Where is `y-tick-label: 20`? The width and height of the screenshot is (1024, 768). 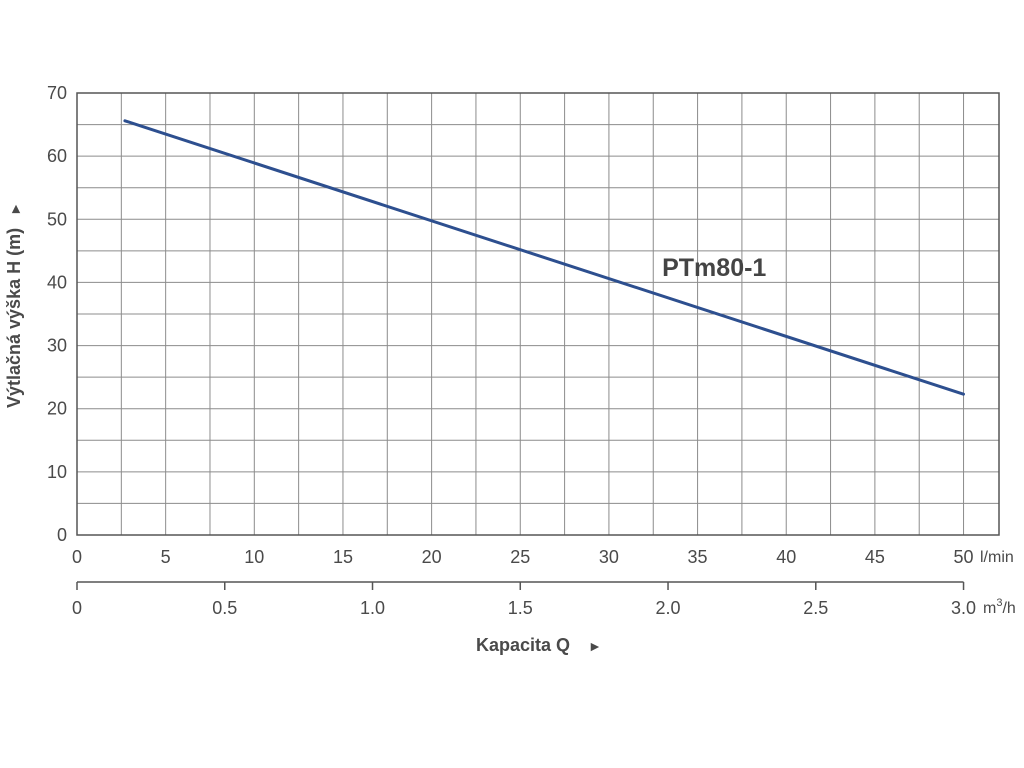
y-tick-label: 20 is located at coordinates (57, 409).